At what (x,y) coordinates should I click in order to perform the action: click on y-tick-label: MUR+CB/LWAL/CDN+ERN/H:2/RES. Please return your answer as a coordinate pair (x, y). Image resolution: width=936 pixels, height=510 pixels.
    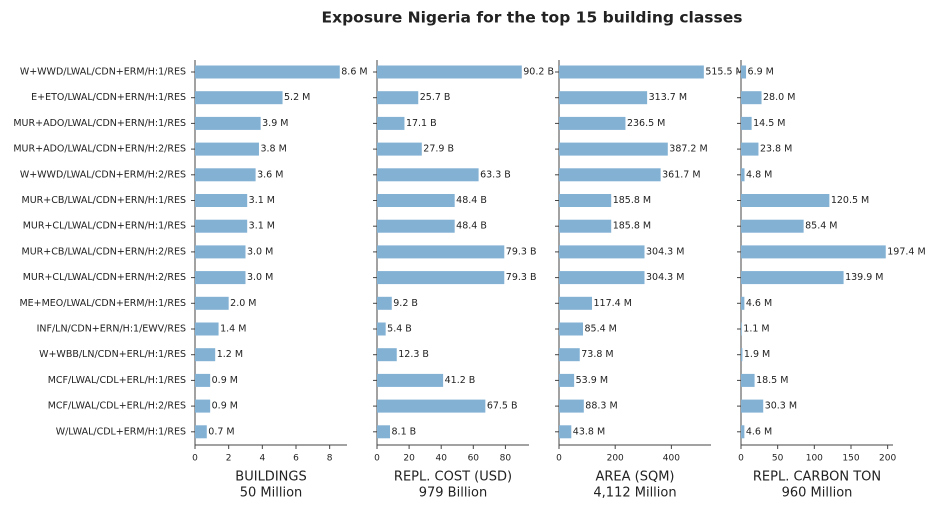
    Looking at the image, I should click on (104, 251).